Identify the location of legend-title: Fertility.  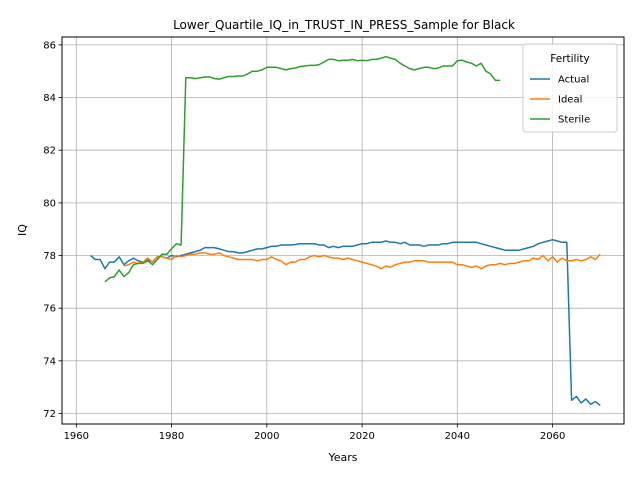
(569, 59).